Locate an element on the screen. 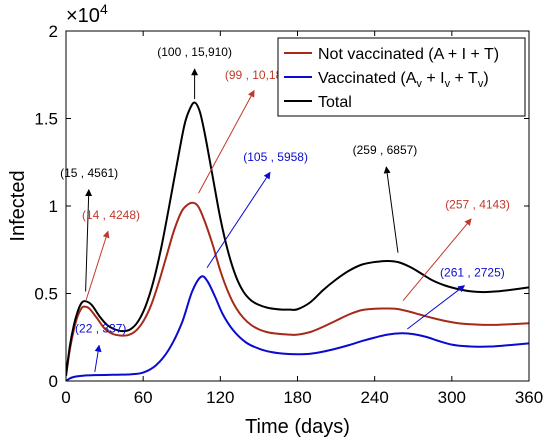 This screenshot has height=442, width=550. legend-item-total: Total is located at coordinates (318, 102).